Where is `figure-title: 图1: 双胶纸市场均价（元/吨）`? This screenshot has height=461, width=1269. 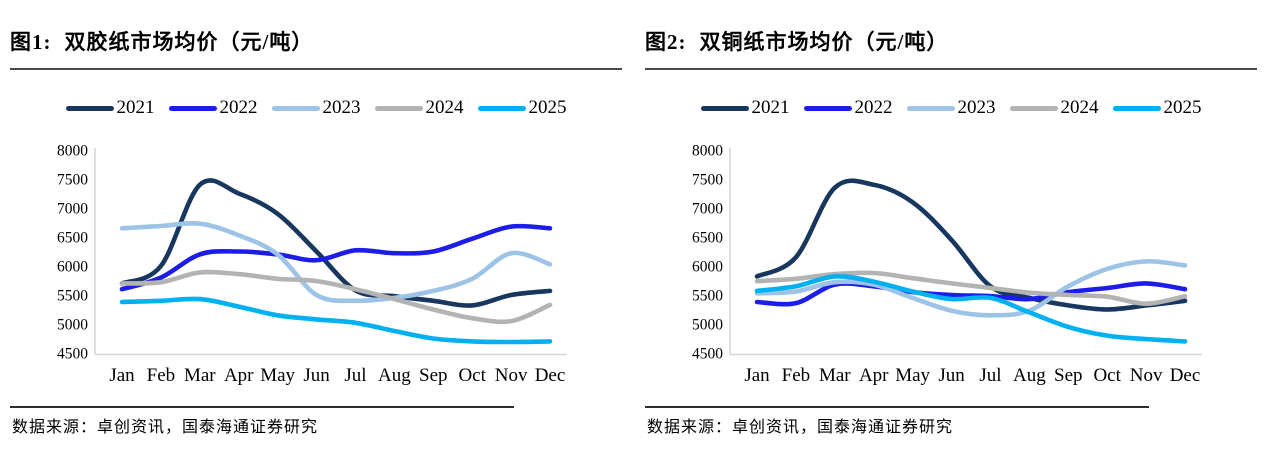 figure-title: 图1: 双胶纸市场均价（元/吨） is located at coordinates (161, 41).